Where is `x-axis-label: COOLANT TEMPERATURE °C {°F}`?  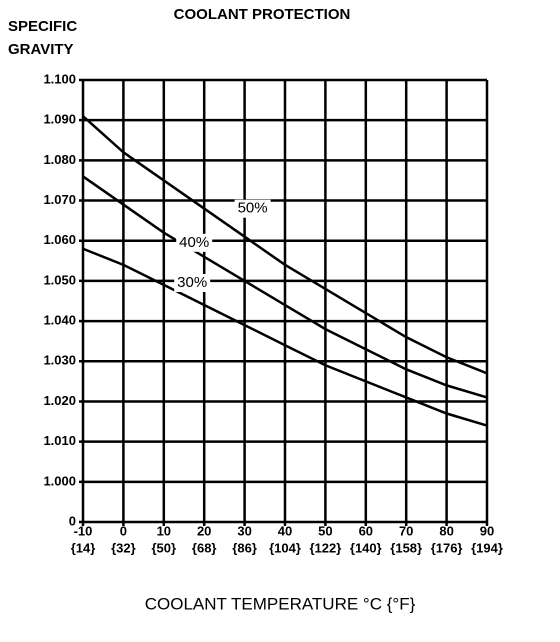 x-axis-label: COOLANT TEMPERATURE °C {°F} is located at coordinates (280, 603).